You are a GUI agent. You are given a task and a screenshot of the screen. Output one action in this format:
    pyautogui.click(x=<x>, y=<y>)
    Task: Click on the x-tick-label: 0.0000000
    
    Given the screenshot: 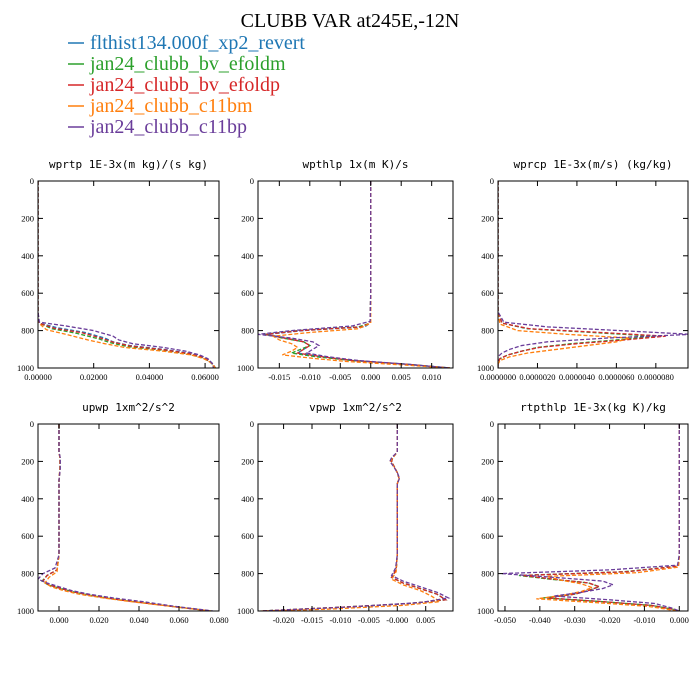 What is the action you would take?
    pyautogui.click(x=498, y=377)
    